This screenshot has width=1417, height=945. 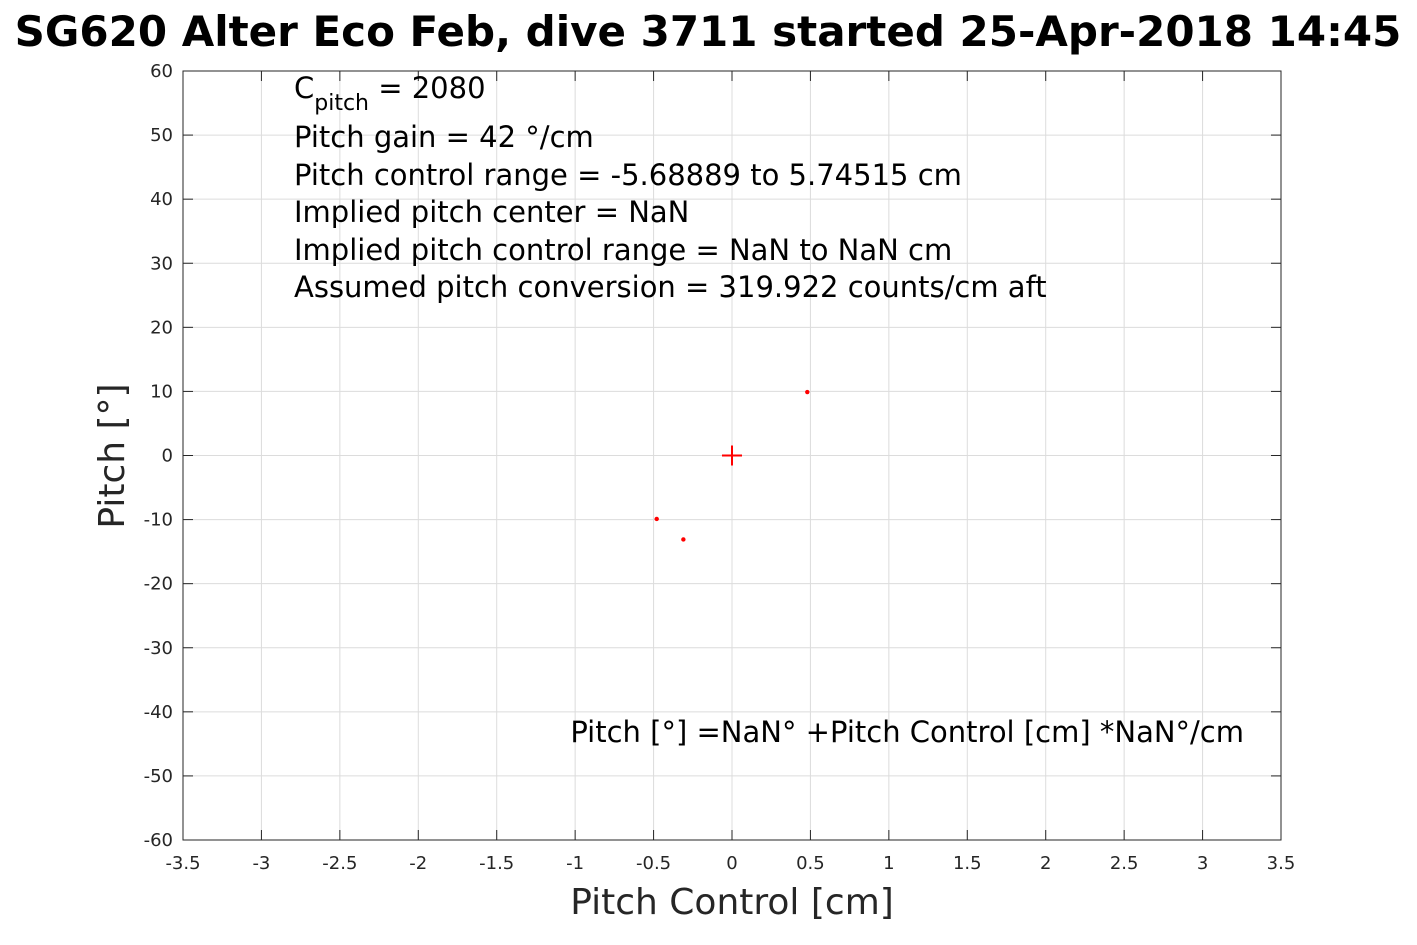 What do you see at coordinates (161, 199) in the screenshot?
I see `y-tick-label: 40` at bounding box center [161, 199].